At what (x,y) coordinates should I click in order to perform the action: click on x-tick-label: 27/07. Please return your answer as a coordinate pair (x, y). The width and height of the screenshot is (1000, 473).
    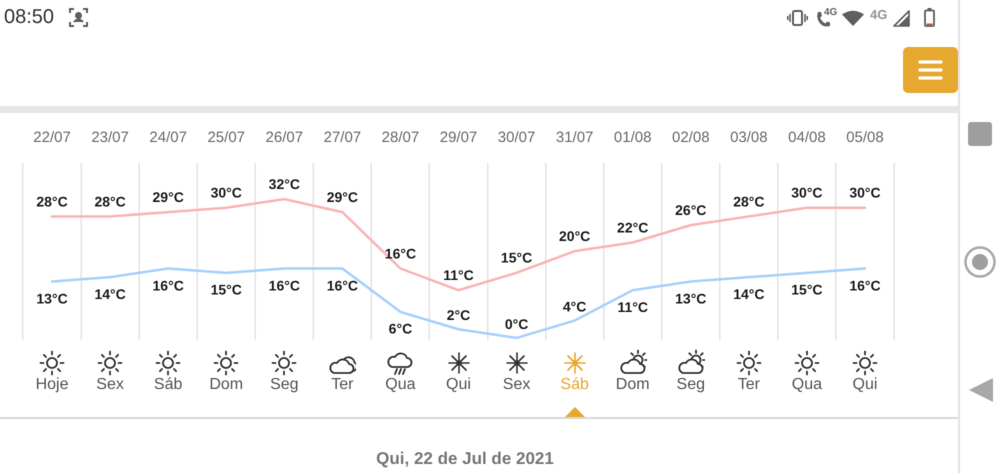
    Looking at the image, I should click on (343, 137).